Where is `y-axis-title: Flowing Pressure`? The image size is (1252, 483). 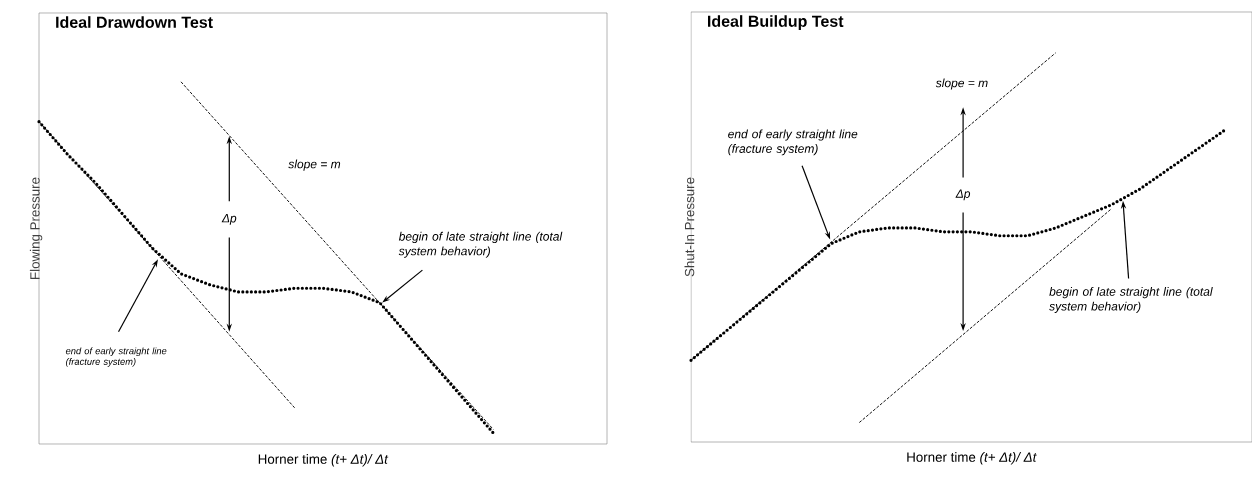
y-axis-title: Flowing Pressure is located at coordinates (36, 228).